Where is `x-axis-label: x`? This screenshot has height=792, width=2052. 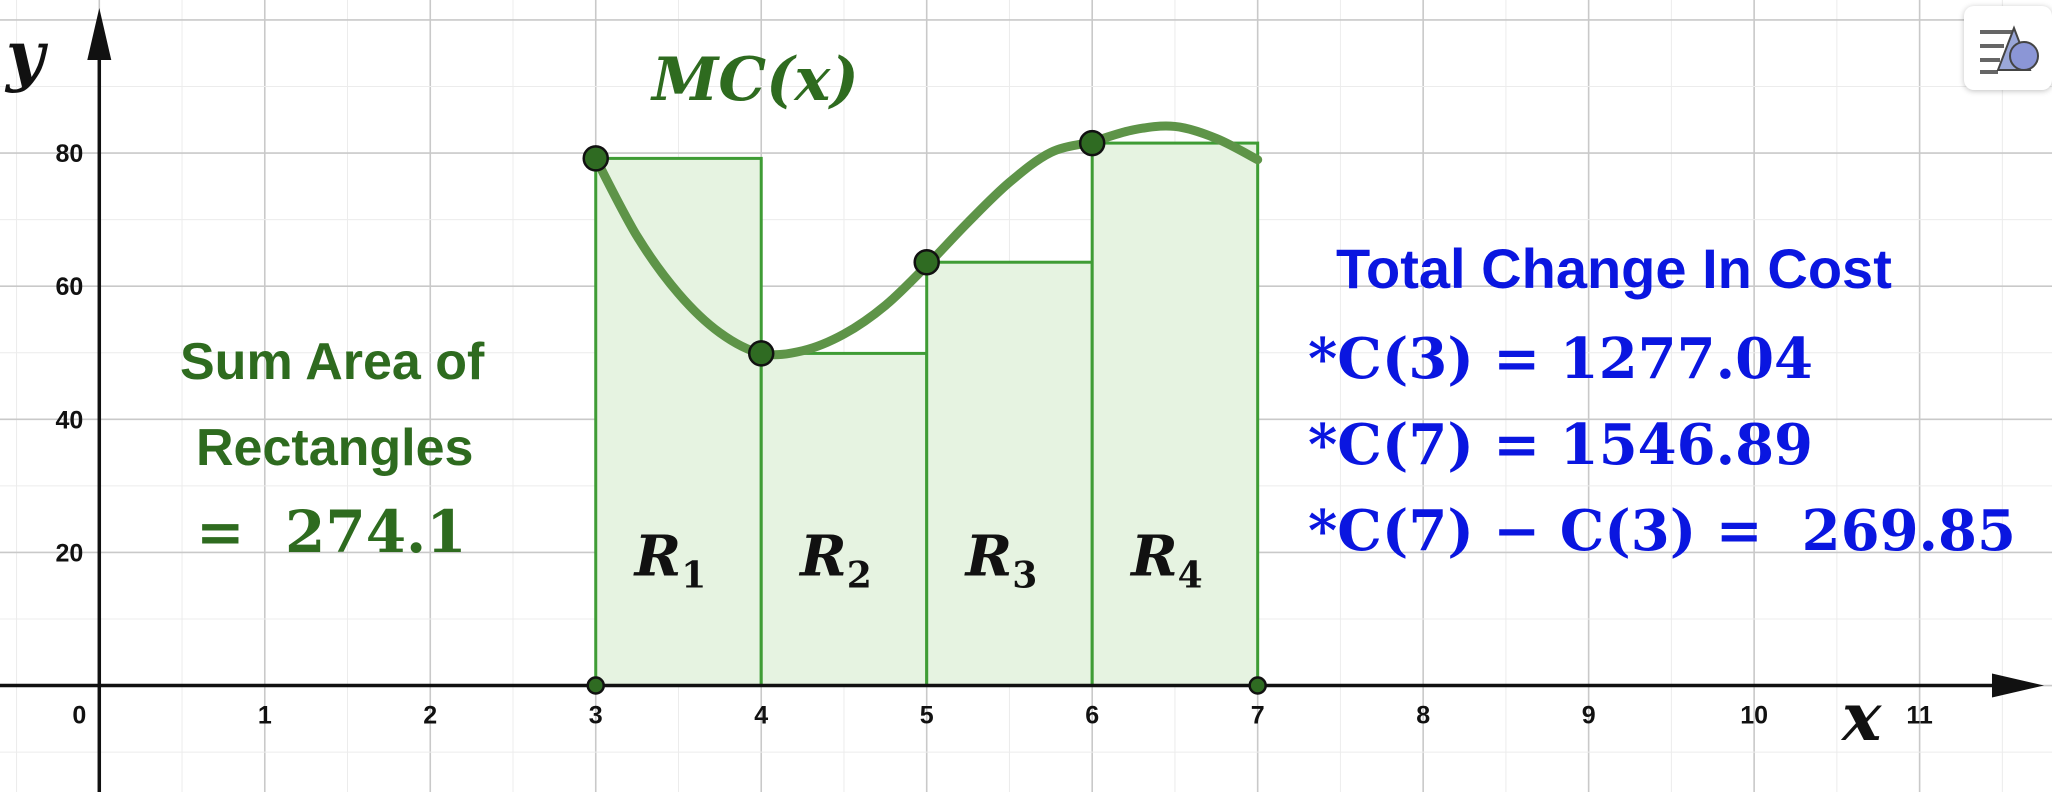
x-axis-label: x is located at coordinates (1861, 717).